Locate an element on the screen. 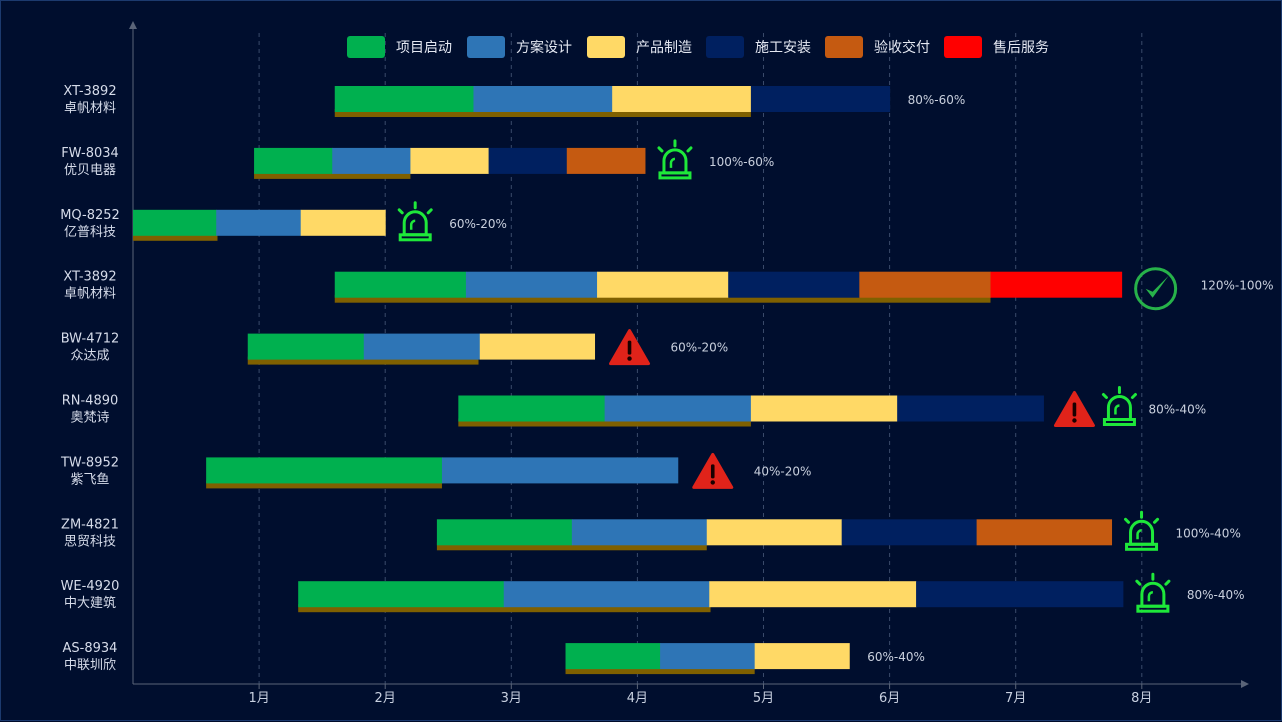 The width and height of the screenshot is (1282, 722). gantt-row: BW-4712 众达成 60%-20% is located at coordinates (395, 347).